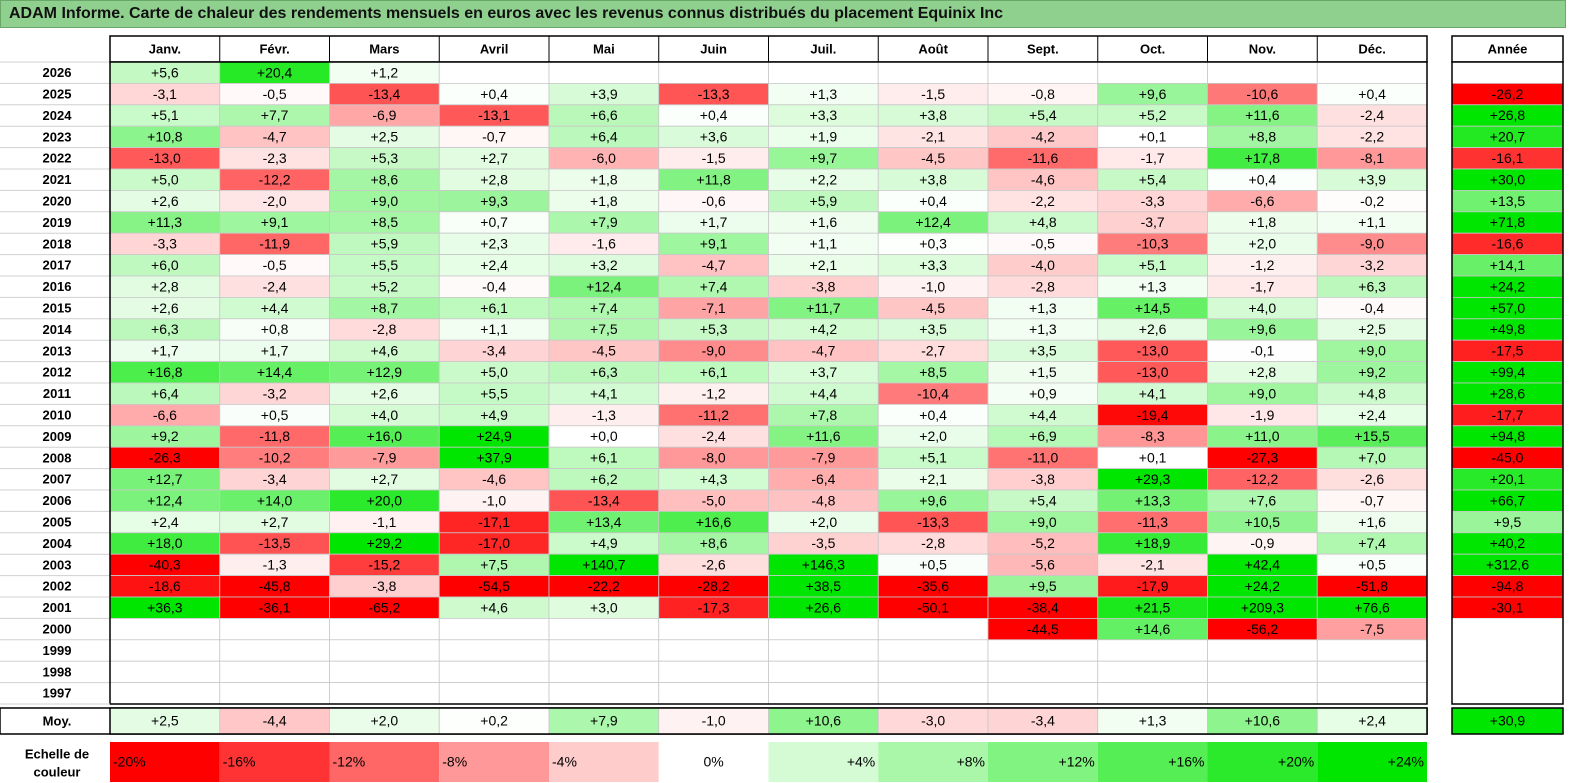 This screenshot has height=783, width=1570. What do you see at coordinates (1262, 607) in the screenshot?
I see `cell-value: +209,3` at bounding box center [1262, 607].